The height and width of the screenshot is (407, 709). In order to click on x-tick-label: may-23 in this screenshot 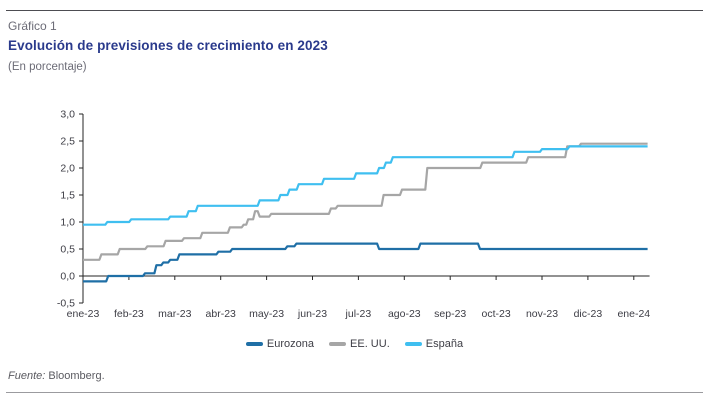, I will do `click(266, 314)`.